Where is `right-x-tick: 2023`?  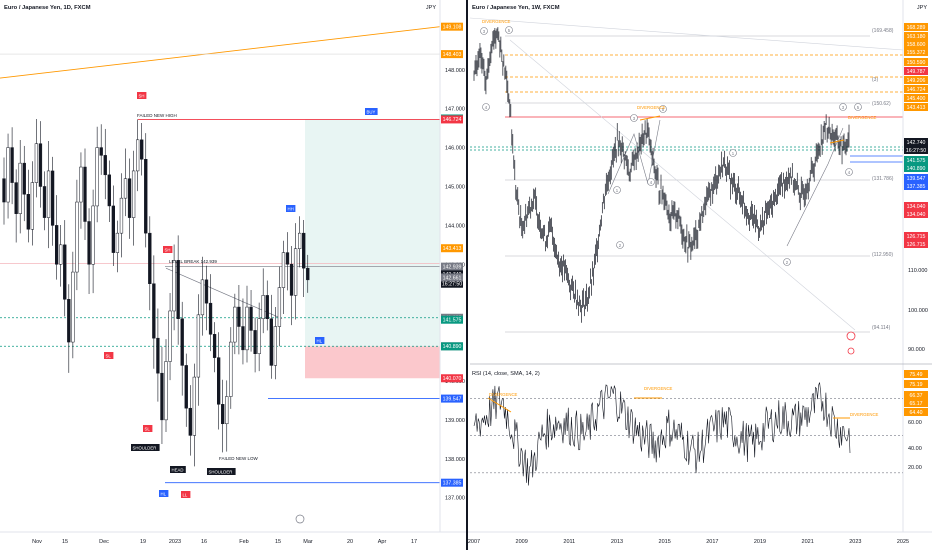
right-x-tick: 2023 is located at coordinates (855, 542).